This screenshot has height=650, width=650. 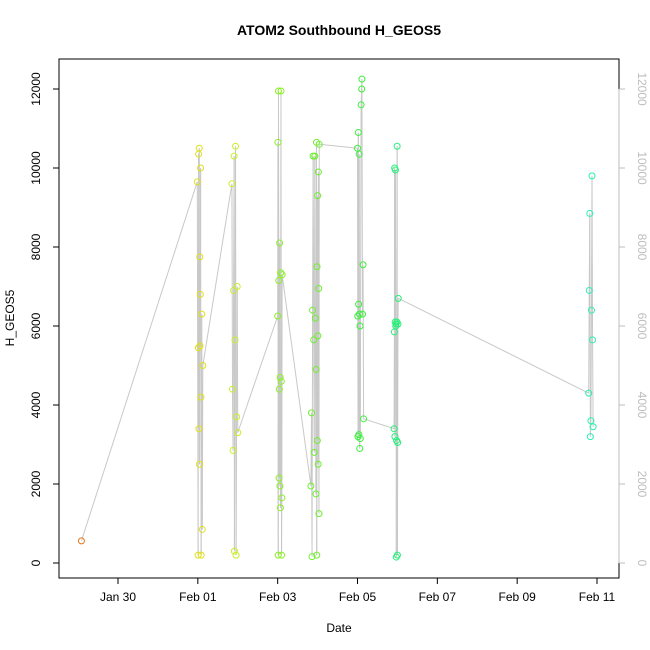 What do you see at coordinates (438, 597) in the screenshot?
I see `x-tick-label: Feb 07` at bounding box center [438, 597].